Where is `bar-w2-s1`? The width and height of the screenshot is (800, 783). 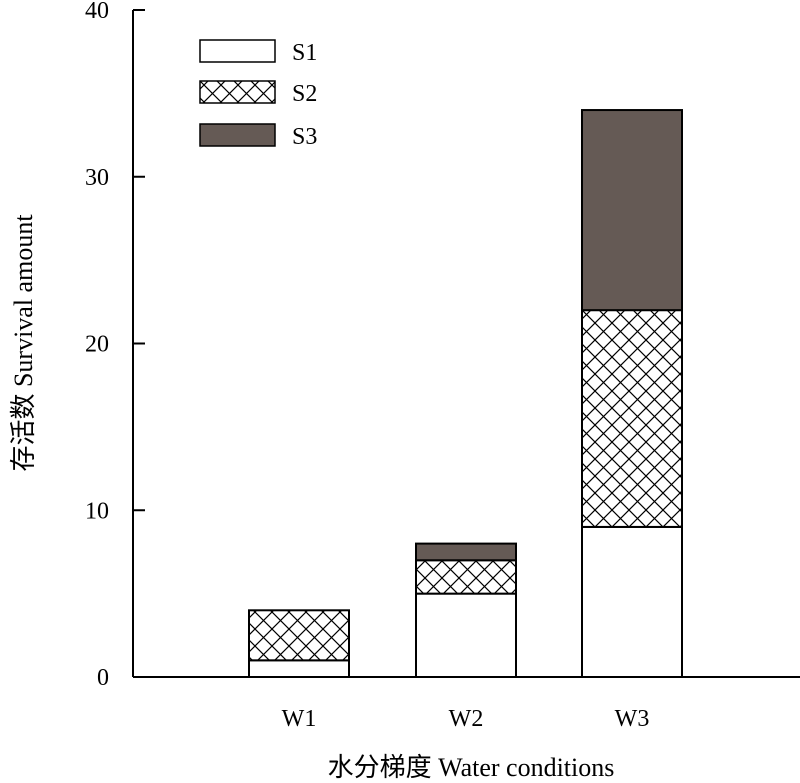
bar-w2-s1 is located at coordinates (466, 635).